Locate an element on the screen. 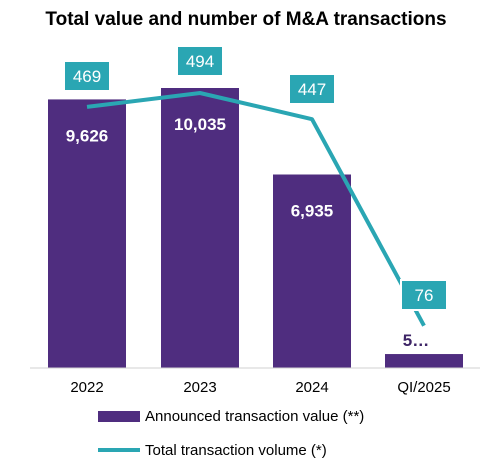 Image resolution: width=492 pixels, height=471 pixels. bar-value-label: 10,035 is located at coordinates (200, 124).